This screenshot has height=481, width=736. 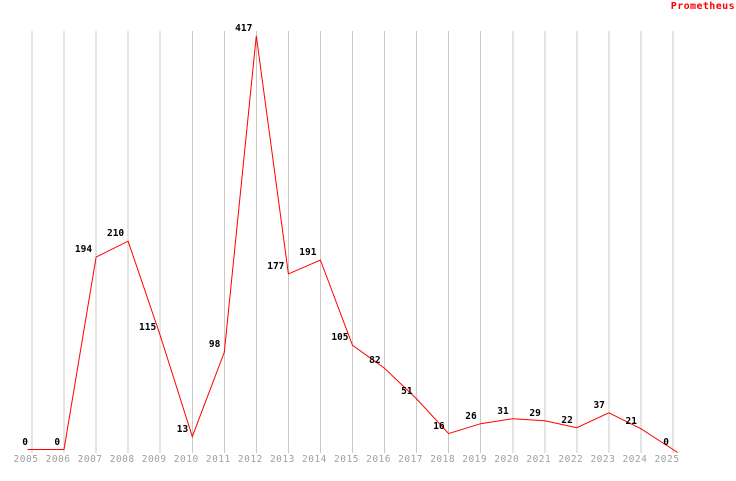 What do you see at coordinates (567, 420) in the screenshot?
I see `value-label-2022: 22` at bounding box center [567, 420].